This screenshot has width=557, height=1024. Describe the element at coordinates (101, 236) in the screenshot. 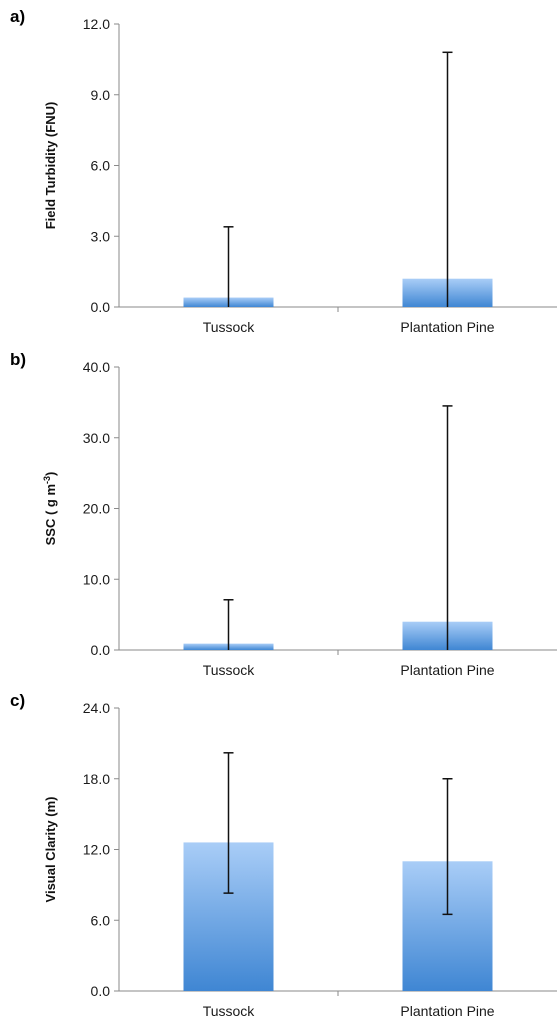

I see `y-tick-label: 3.0` at that location.